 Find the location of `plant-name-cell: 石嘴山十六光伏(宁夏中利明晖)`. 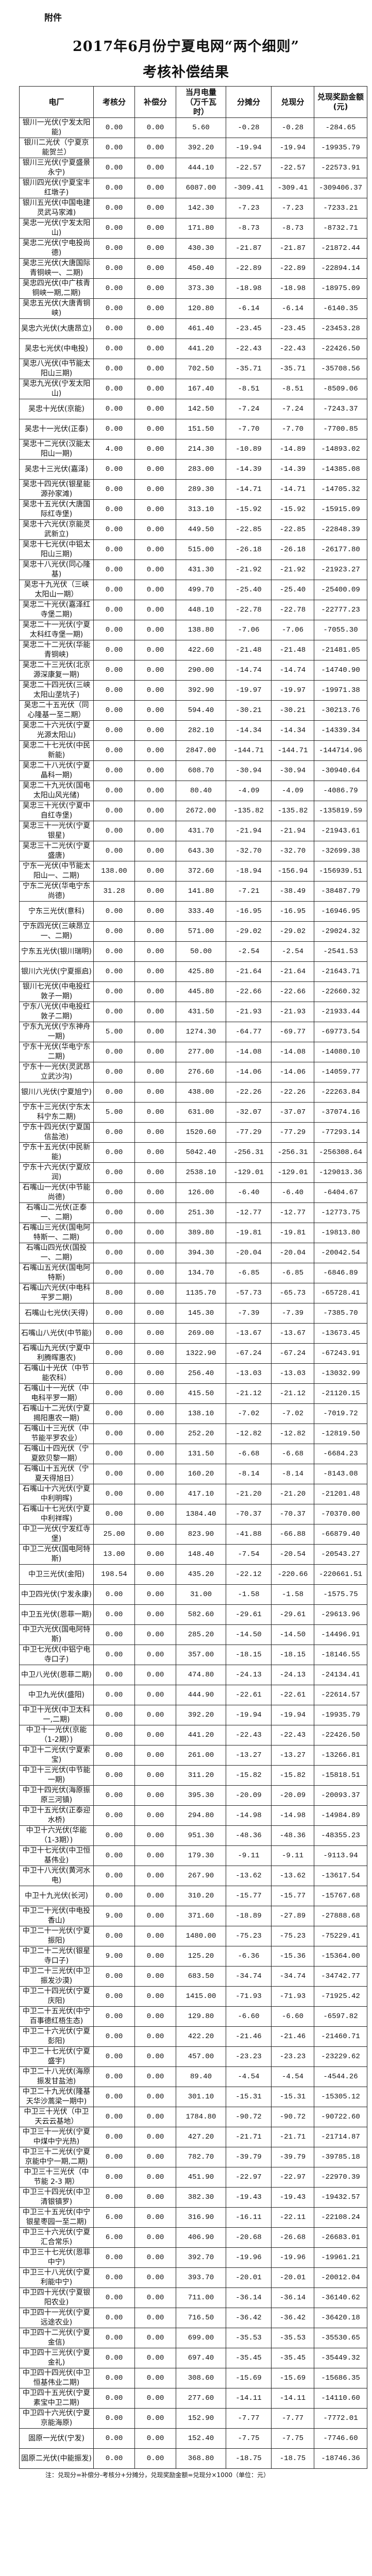

plant-name-cell: 石嘴山十六光伏(宁夏中利明晖) is located at coordinates (56, 1494).